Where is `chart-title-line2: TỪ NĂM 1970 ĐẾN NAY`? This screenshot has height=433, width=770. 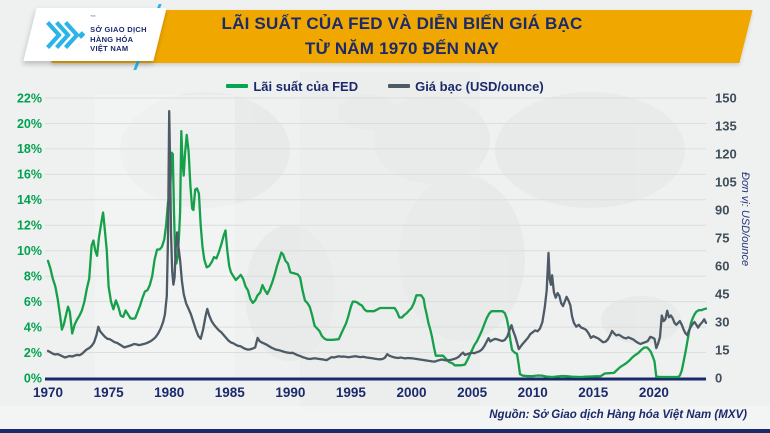 chart-title-line2: TỪ NĂM 1970 ĐẾN NAY is located at coordinates (402, 48).